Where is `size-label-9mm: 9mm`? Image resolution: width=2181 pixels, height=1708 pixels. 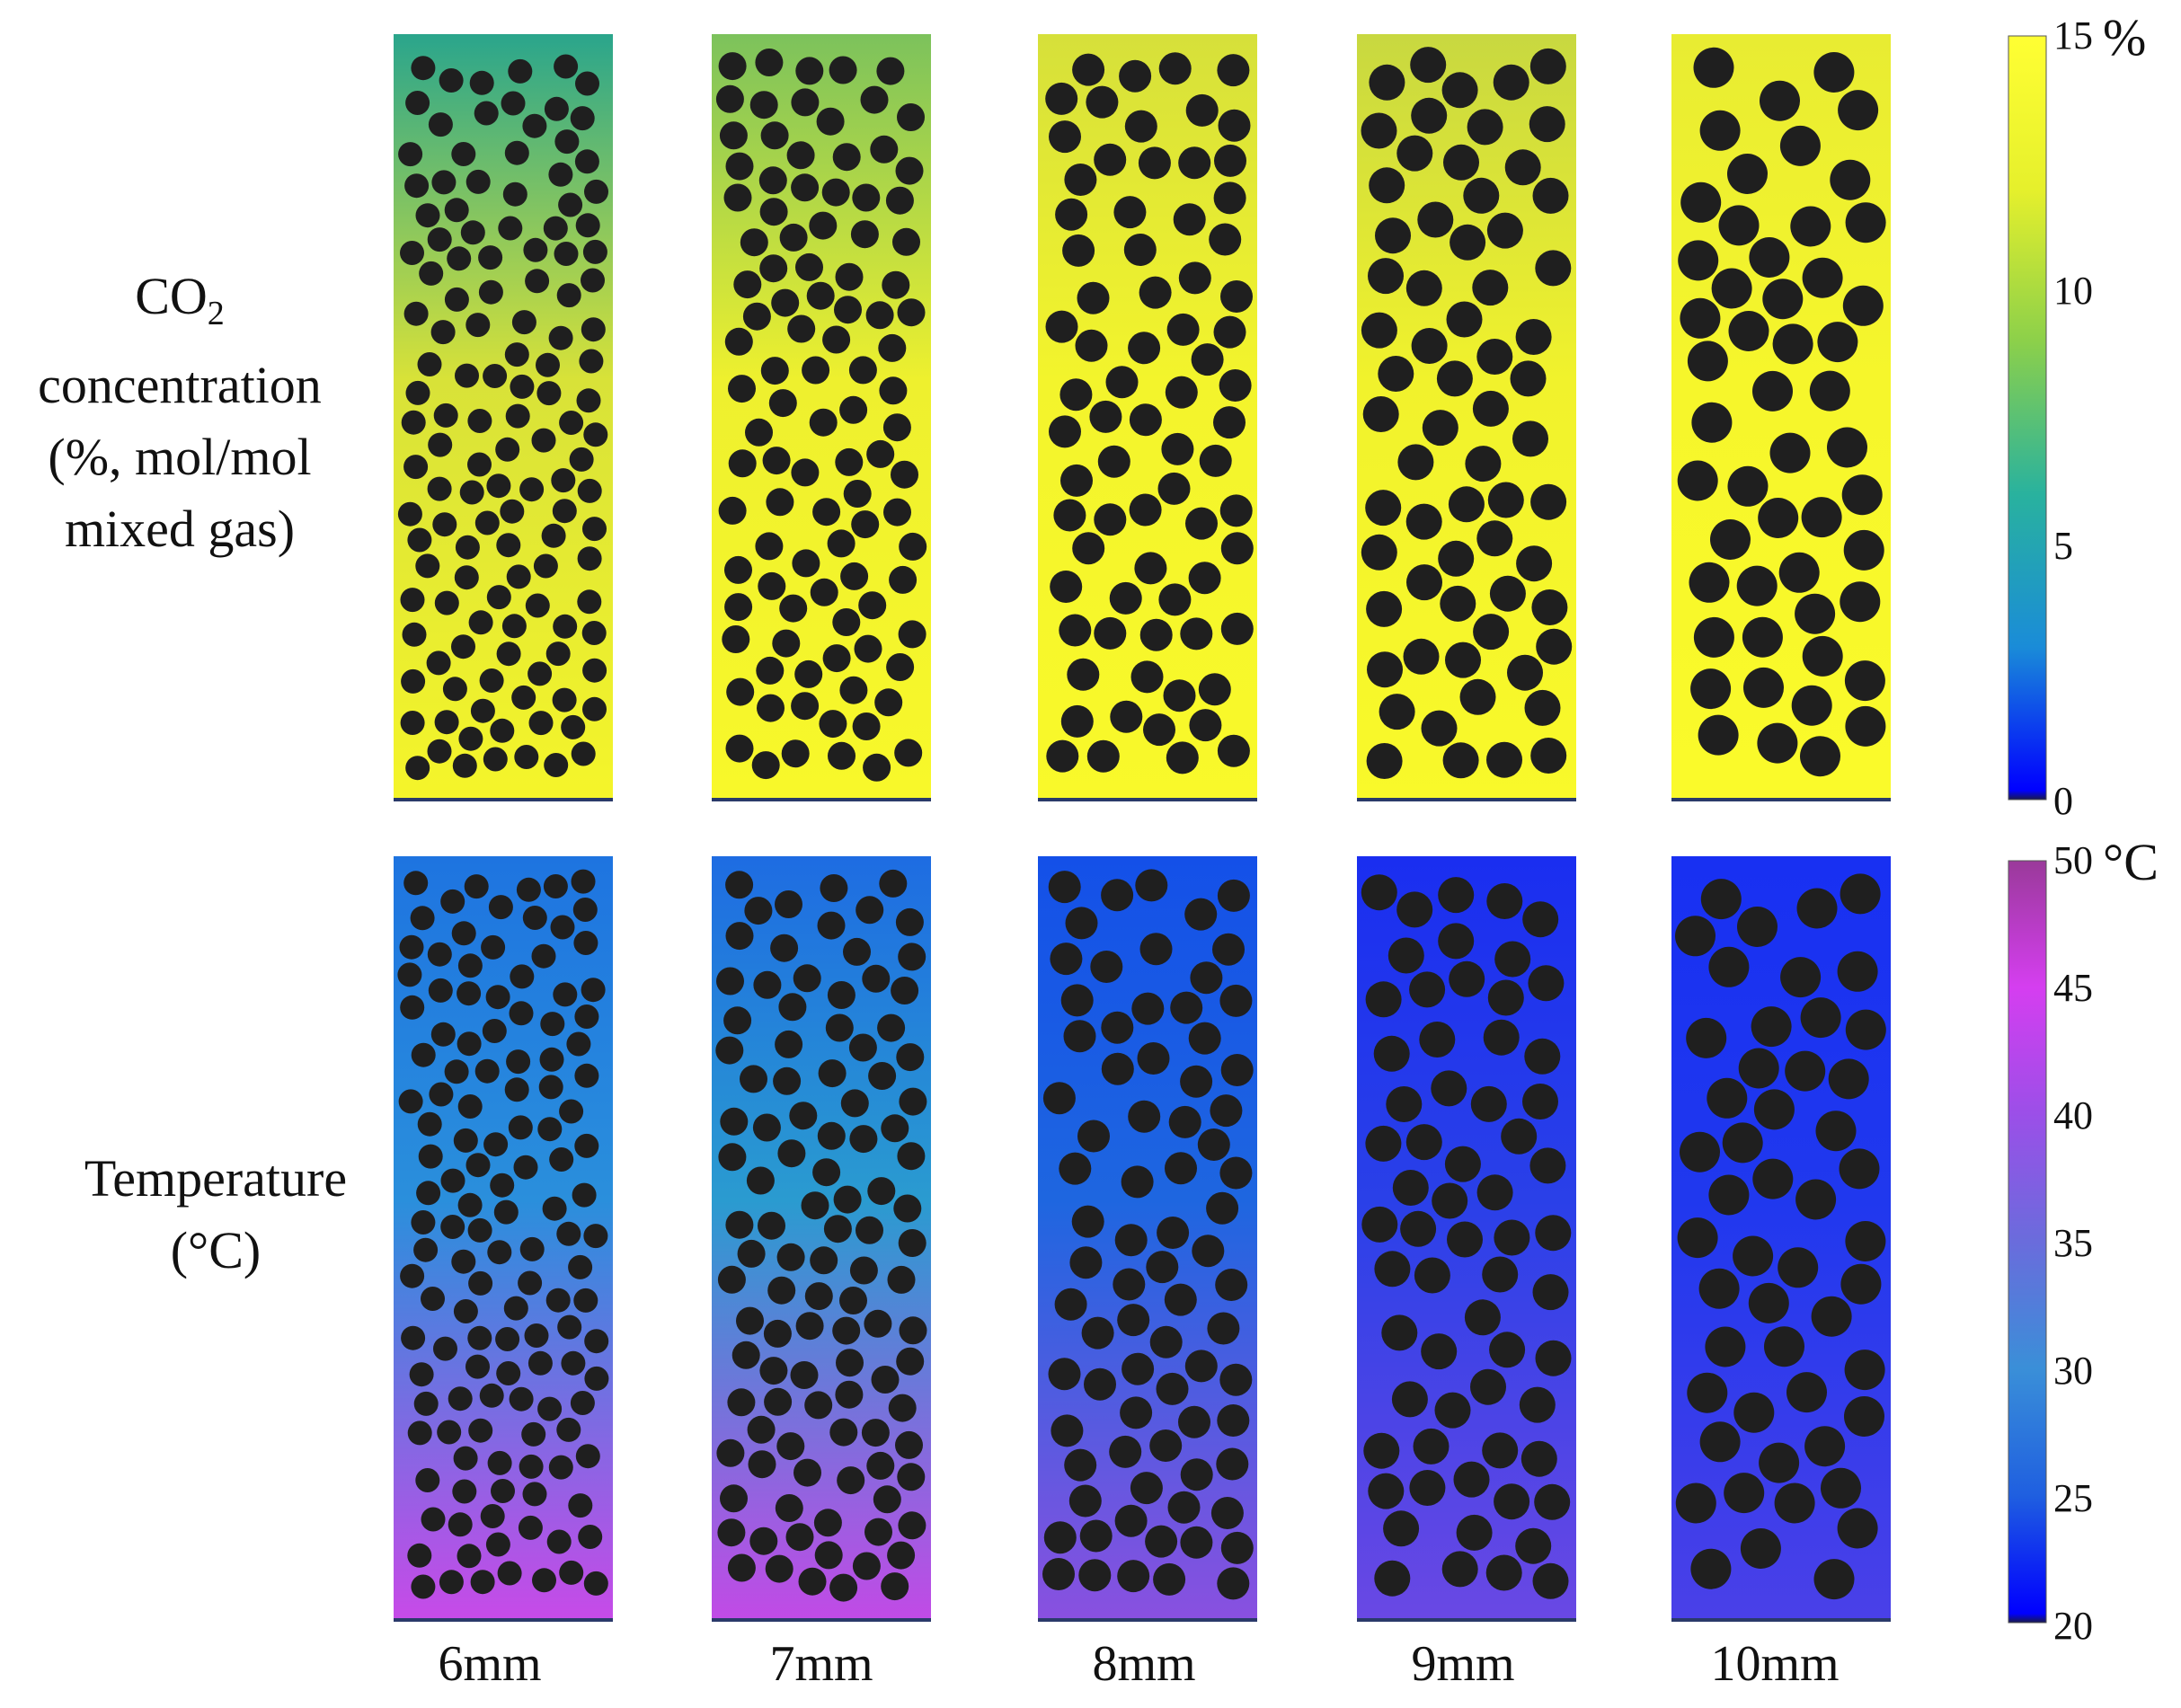 size-label-9mm: 9mm is located at coordinates (1463, 1664).